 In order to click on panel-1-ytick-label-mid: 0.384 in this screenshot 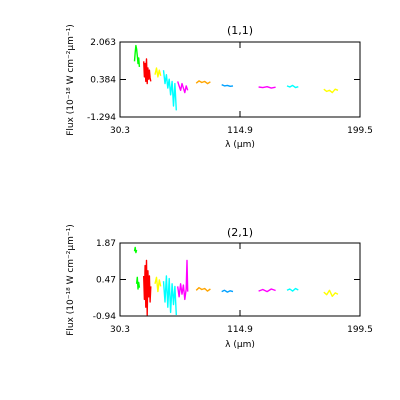, I will do `click(103, 81)`.